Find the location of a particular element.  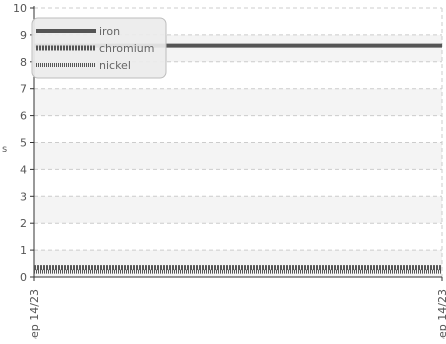

y-tick-label: 5 is located at coordinates (23, 143).